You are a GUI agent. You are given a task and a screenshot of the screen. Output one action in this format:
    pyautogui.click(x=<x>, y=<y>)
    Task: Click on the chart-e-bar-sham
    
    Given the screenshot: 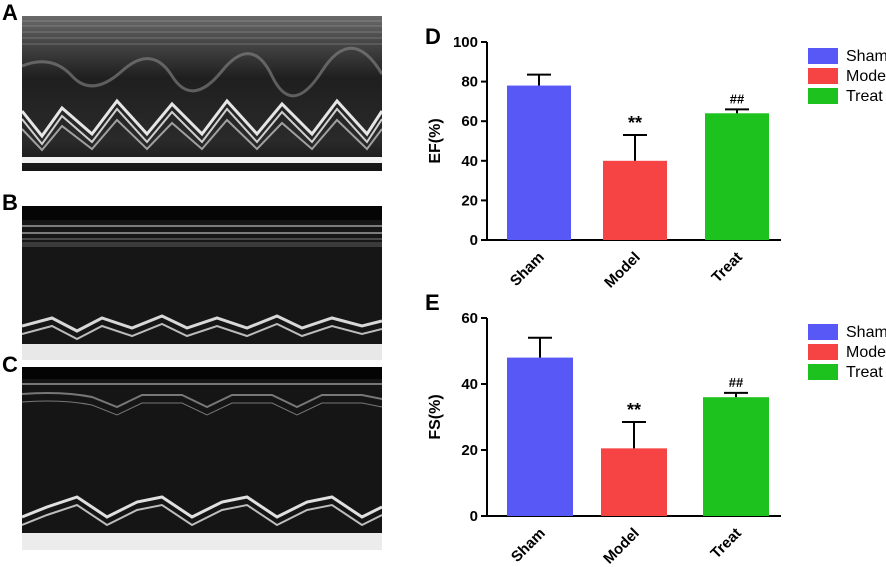 What is the action you would take?
    pyautogui.click(x=540, y=436)
    